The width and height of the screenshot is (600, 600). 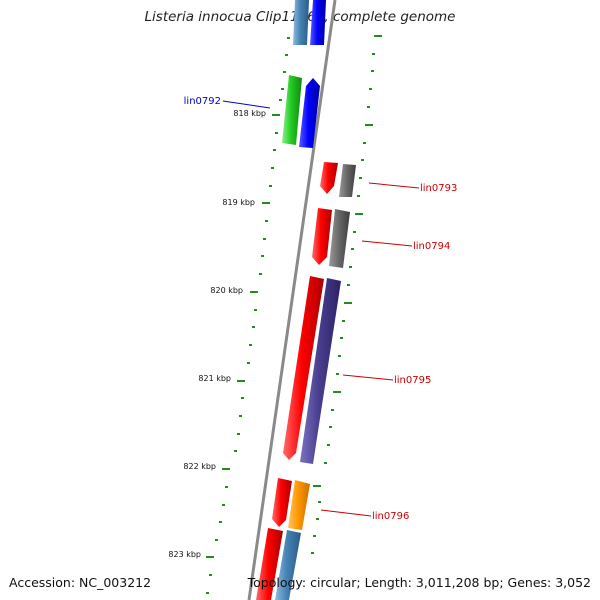 What do you see at coordinates (226, 290) in the screenshot?
I see `kbp-label-820: 820 kbp` at bounding box center [226, 290].